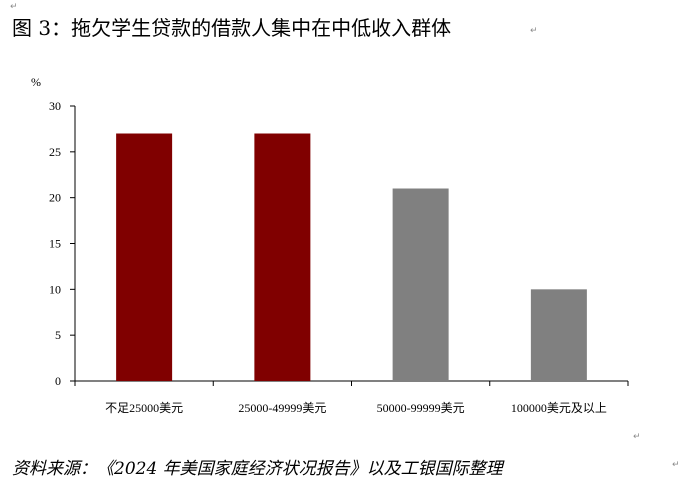 The image size is (683, 488). Describe the element at coordinates (55, 106) in the screenshot. I see `y-tick-label: 30` at that location.